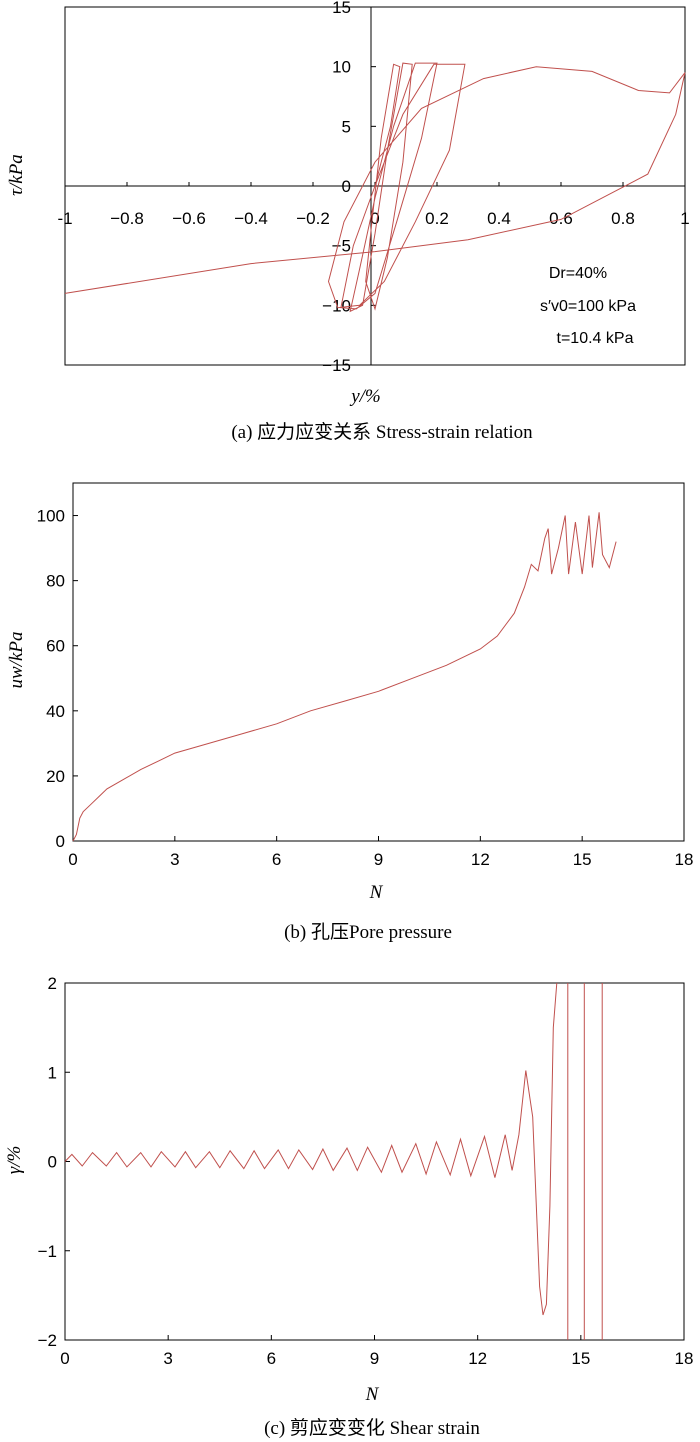 The height and width of the screenshot is (1442, 700). What do you see at coordinates (60, 841) in the screenshot?
I see `panel-b-y-tick-label: 0` at bounding box center [60, 841].